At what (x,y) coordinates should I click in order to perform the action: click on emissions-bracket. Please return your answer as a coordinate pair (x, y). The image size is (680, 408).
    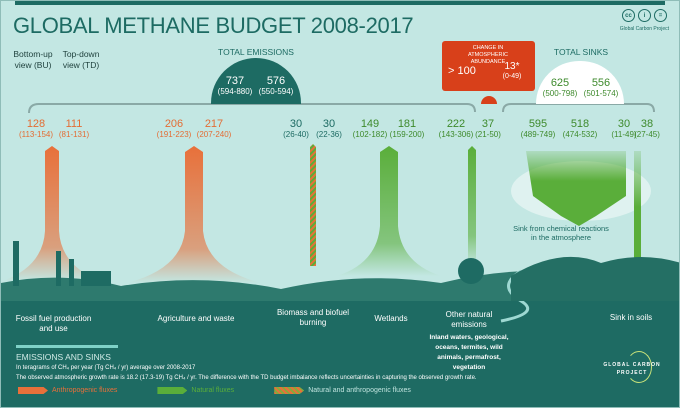
    Looking at the image, I should click on (252, 108).